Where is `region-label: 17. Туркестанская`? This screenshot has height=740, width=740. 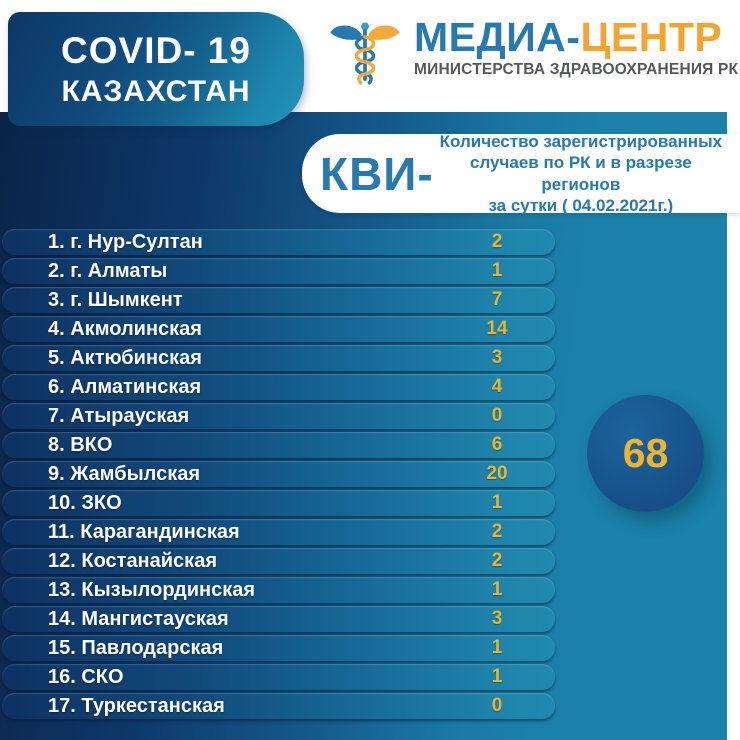 region-label: 17. Туркестанская is located at coordinates (136, 706).